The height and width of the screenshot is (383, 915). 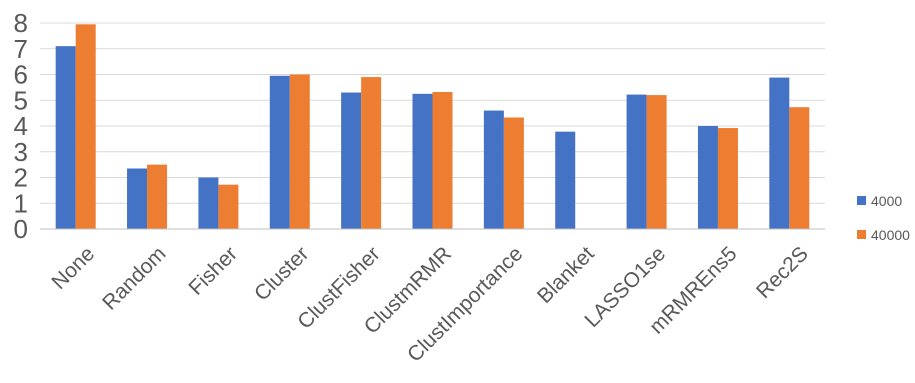 What do you see at coordinates (137, 198) in the screenshot?
I see `bar-4000-Random` at bounding box center [137, 198].